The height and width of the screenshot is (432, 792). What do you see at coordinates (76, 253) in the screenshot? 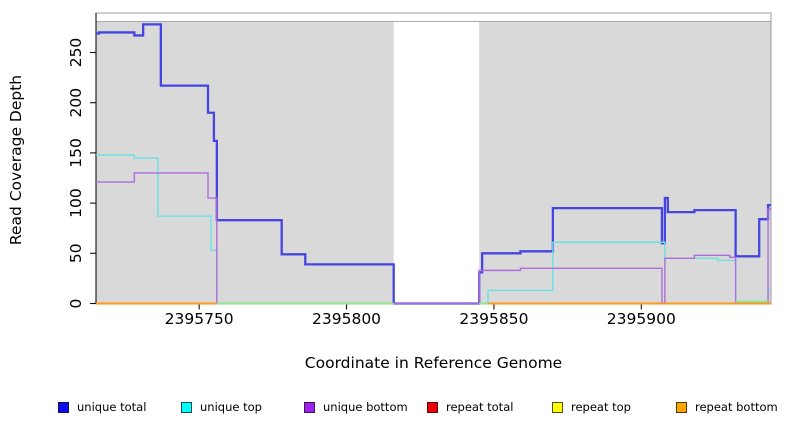
I see `y-tick-label: 50` at bounding box center [76, 253].